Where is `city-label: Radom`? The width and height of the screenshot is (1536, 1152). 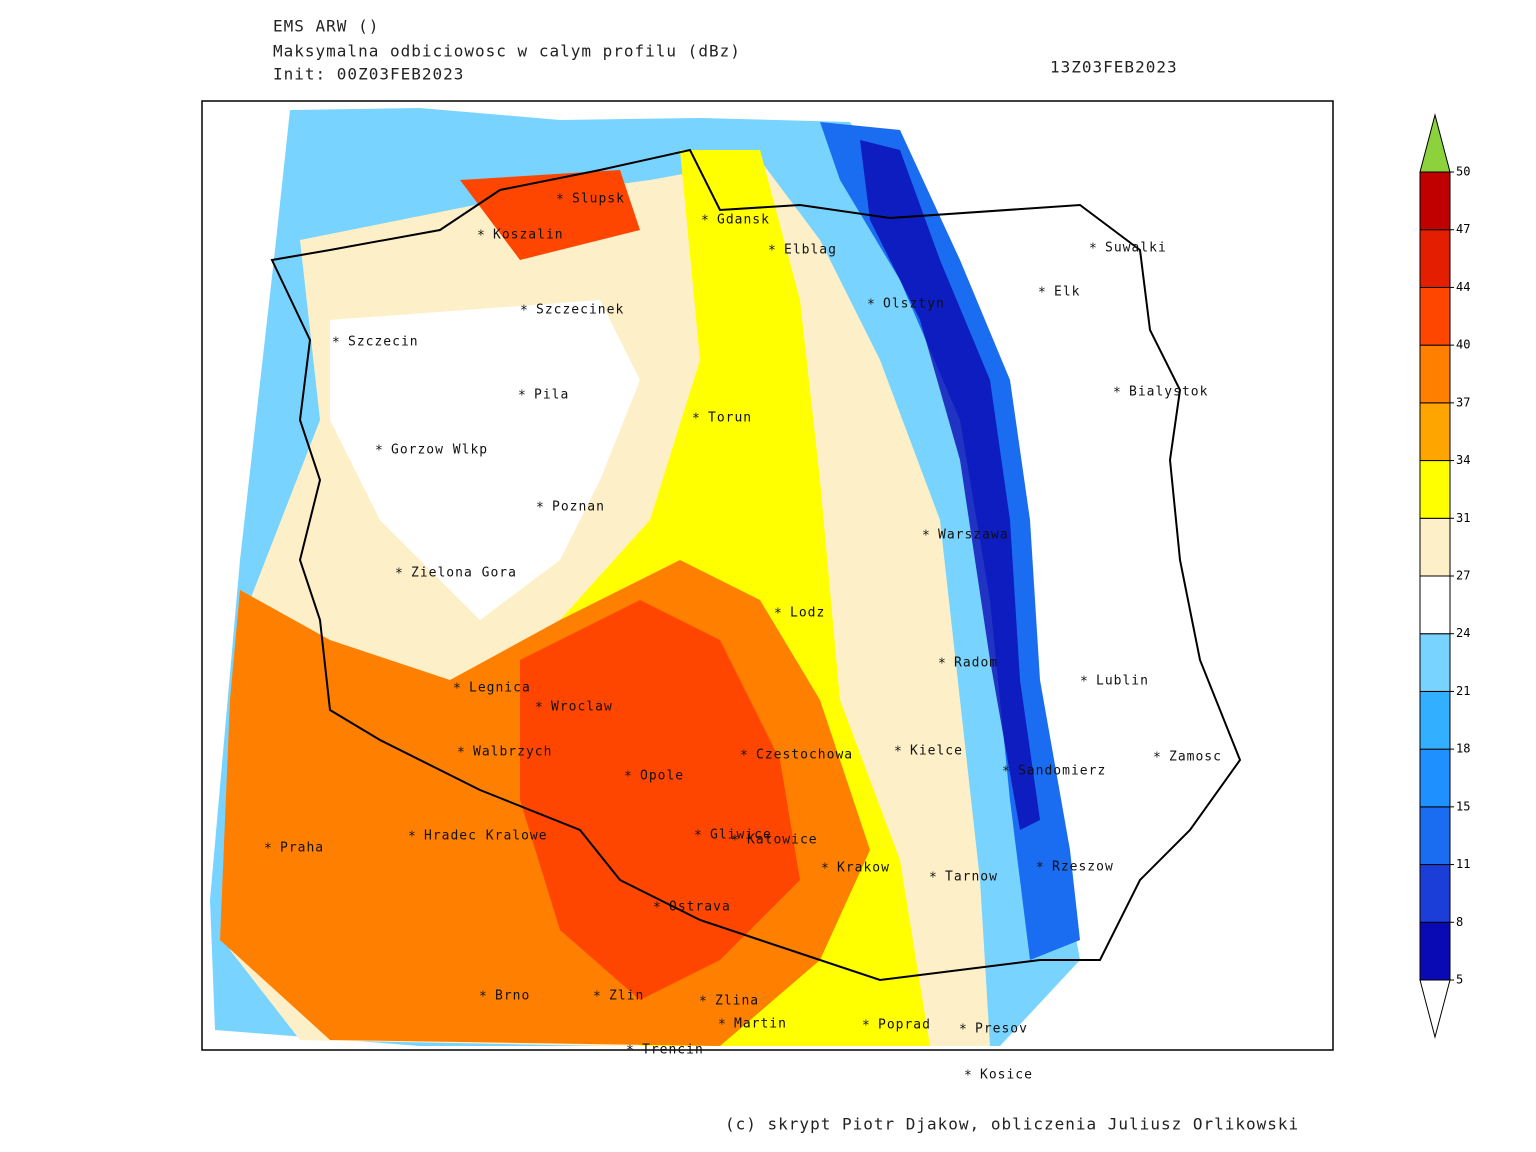
city-label: Radom is located at coordinates (976, 663).